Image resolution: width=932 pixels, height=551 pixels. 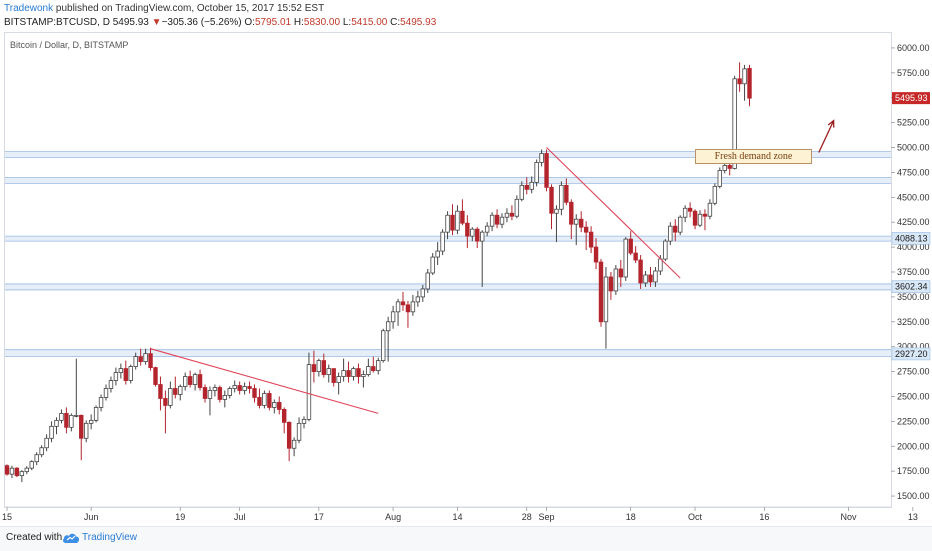 I want to click on x-tick-label: 13, so click(x=913, y=517).